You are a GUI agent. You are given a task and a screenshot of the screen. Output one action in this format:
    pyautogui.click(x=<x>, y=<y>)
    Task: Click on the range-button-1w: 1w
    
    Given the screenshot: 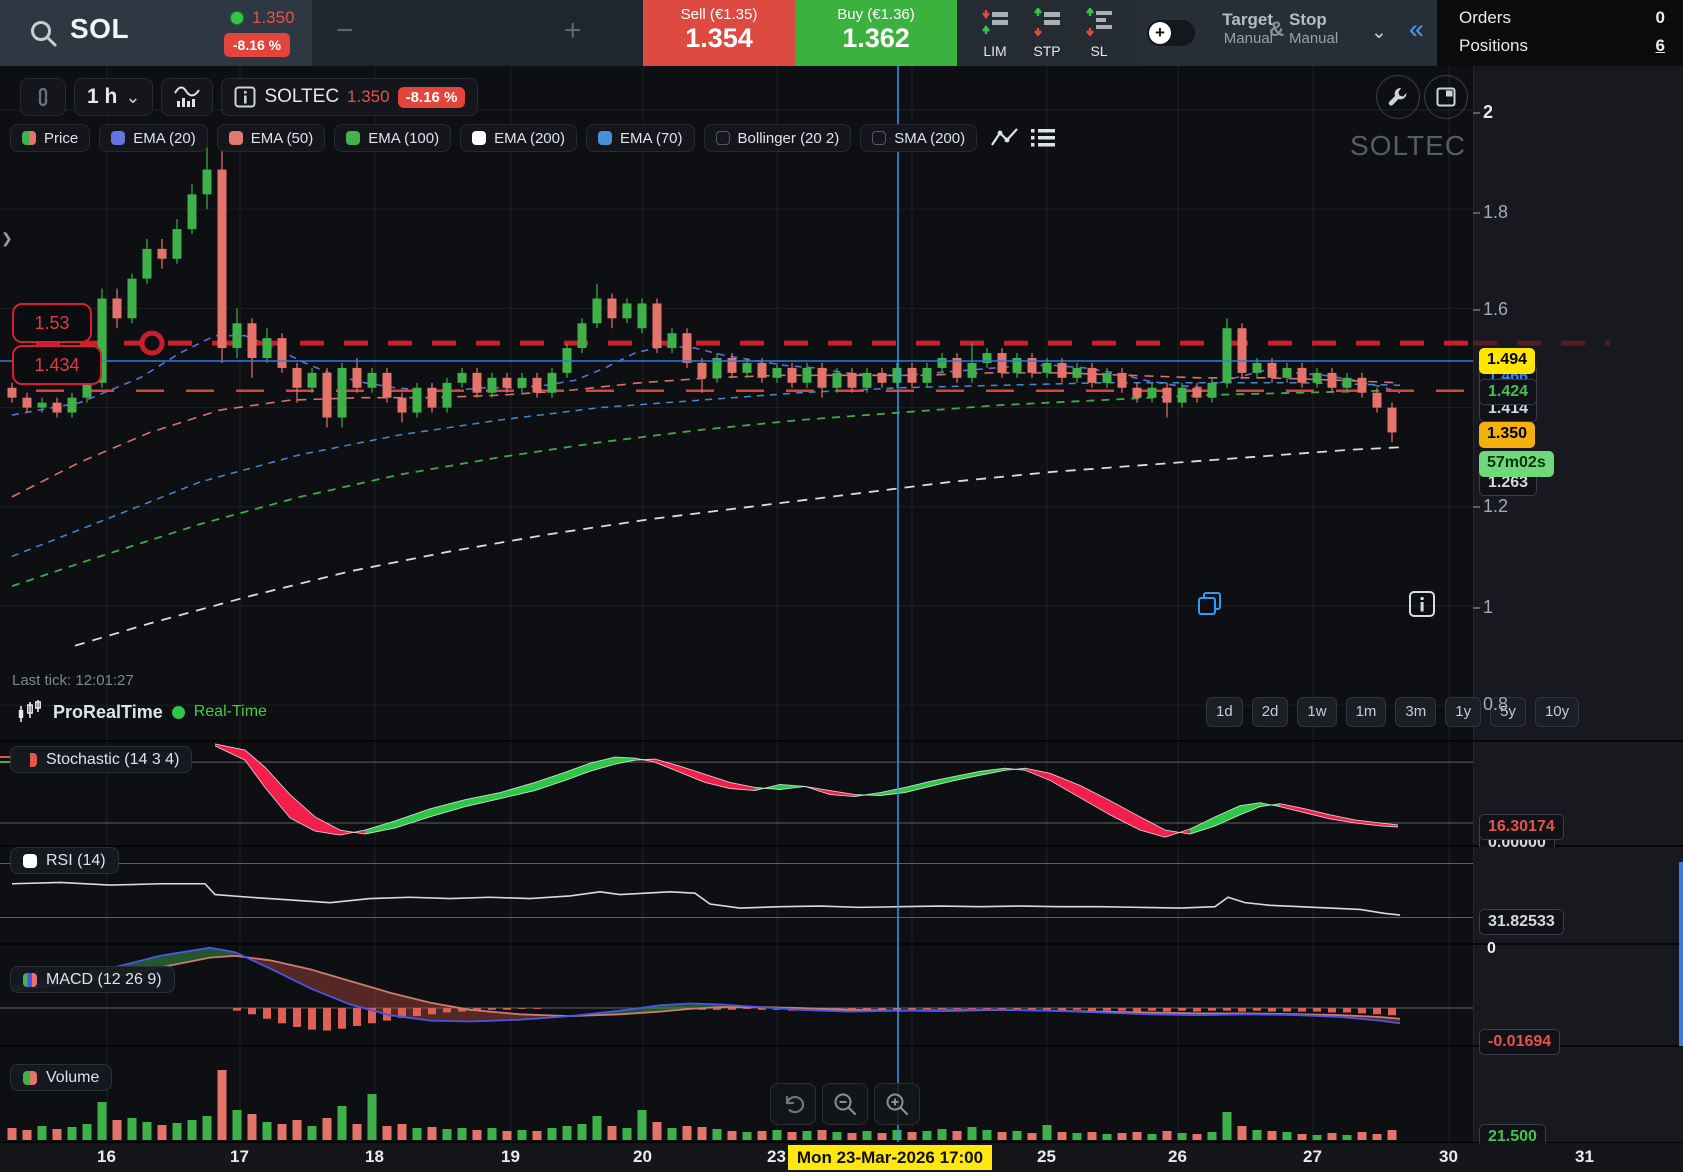 What is the action you would take?
    pyautogui.click(x=1317, y=712)
    